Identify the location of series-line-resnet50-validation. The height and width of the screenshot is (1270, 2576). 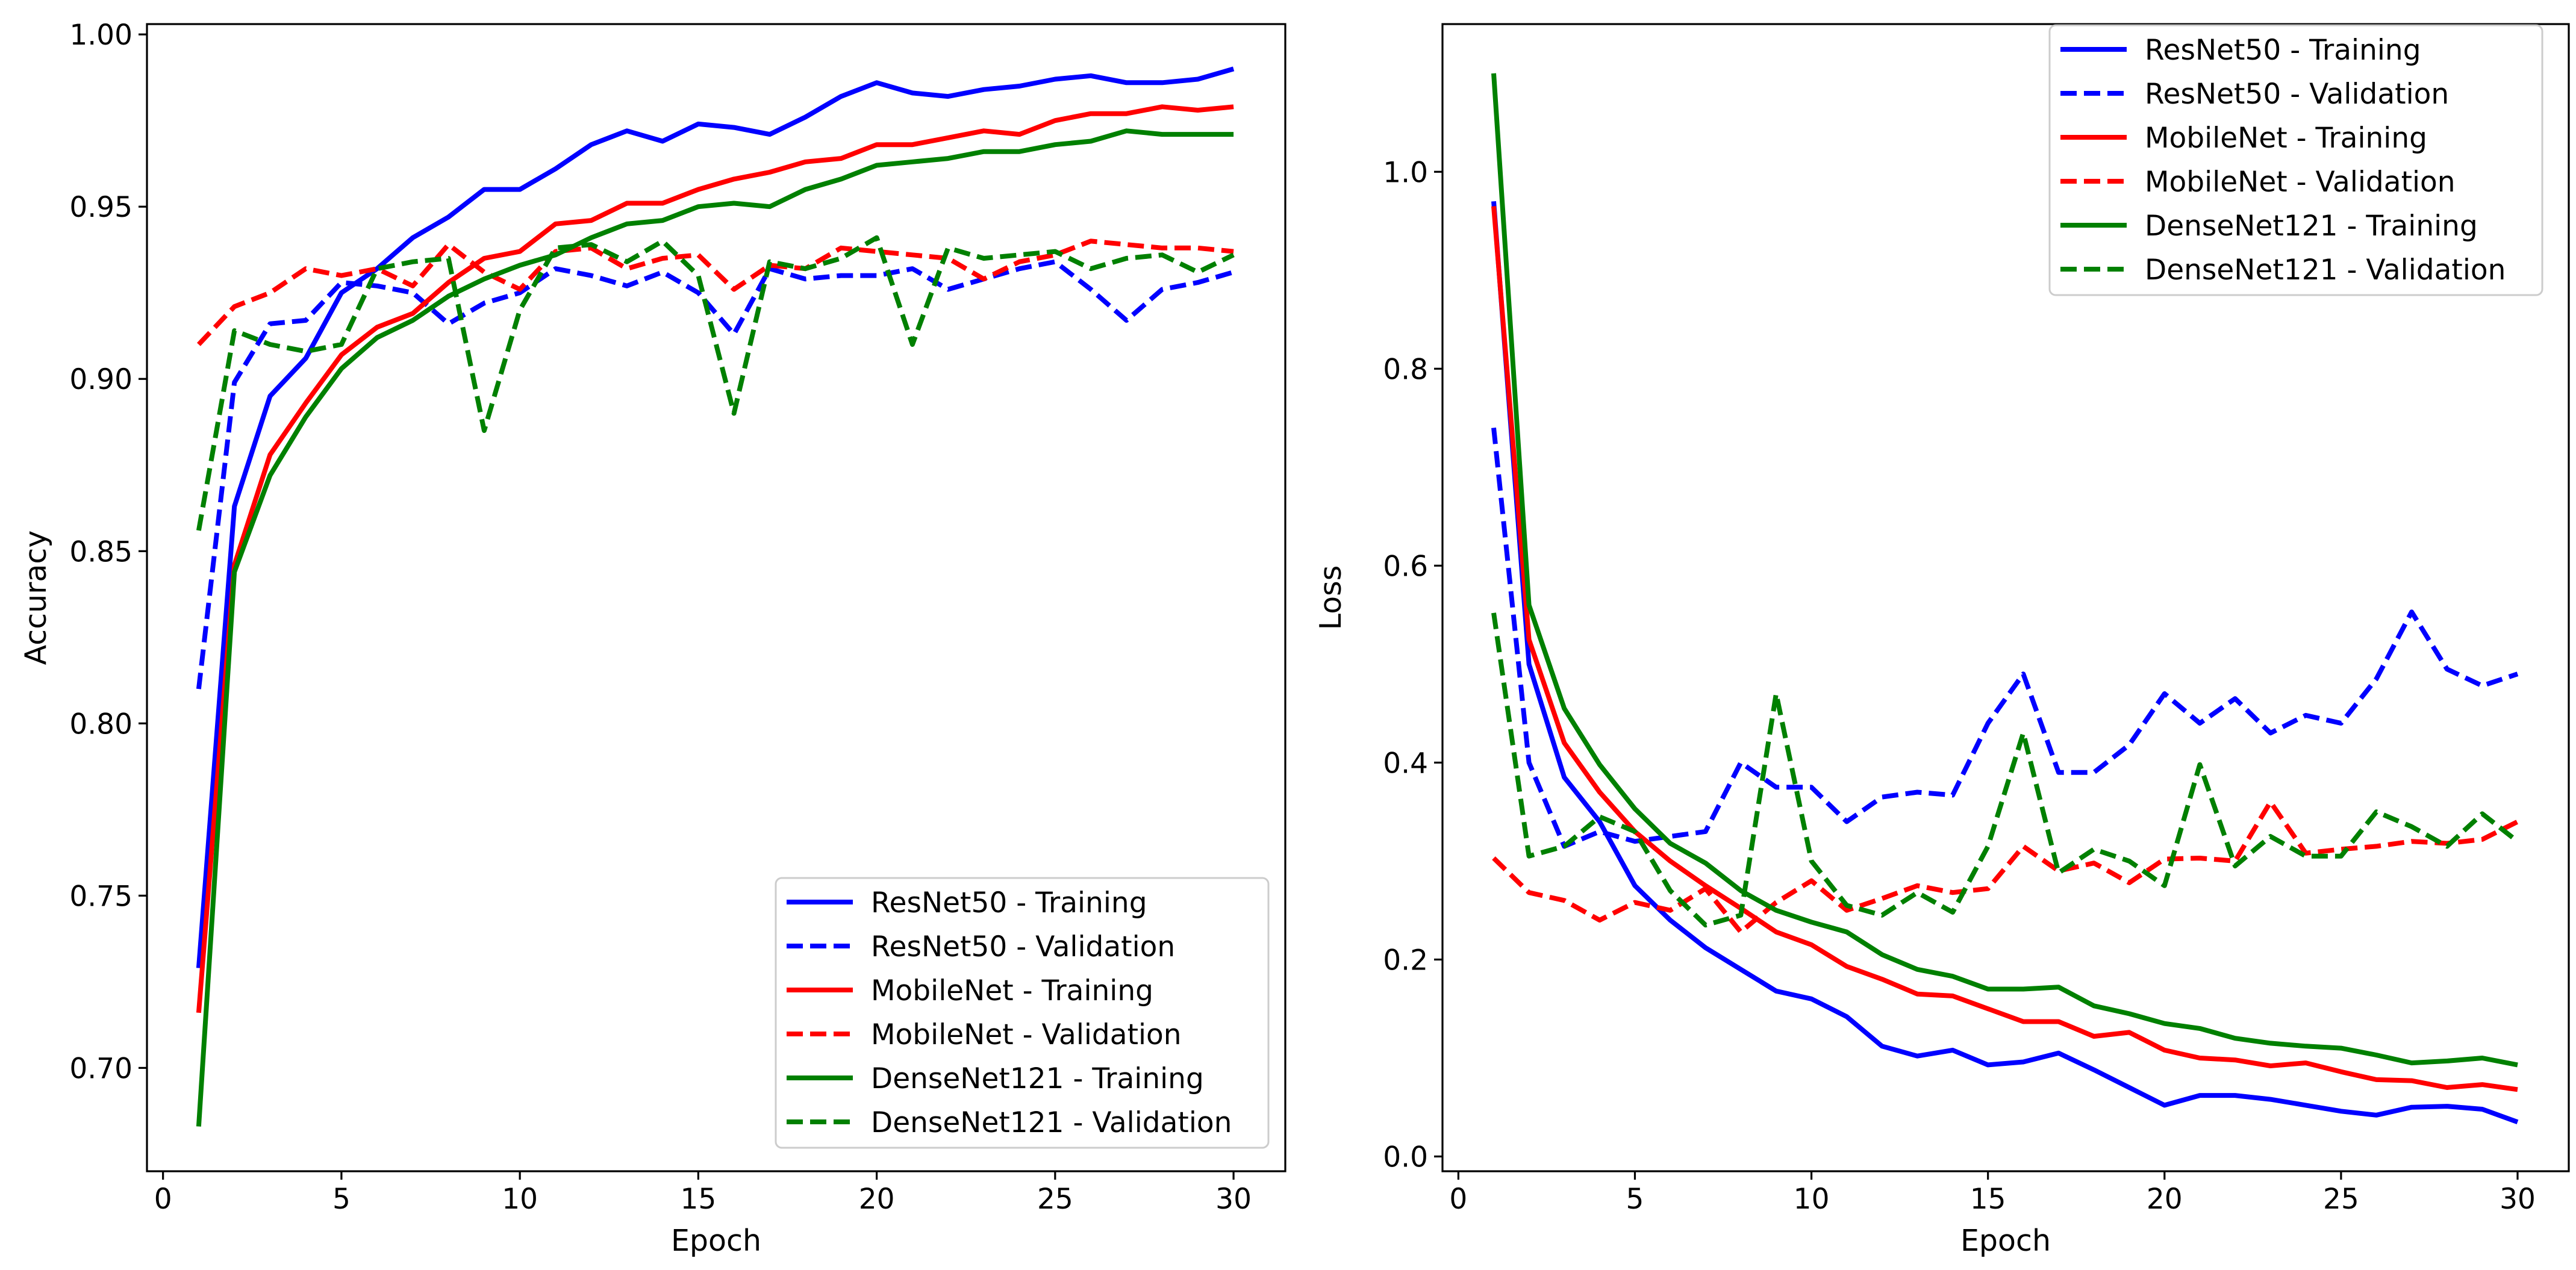
(715, 474).